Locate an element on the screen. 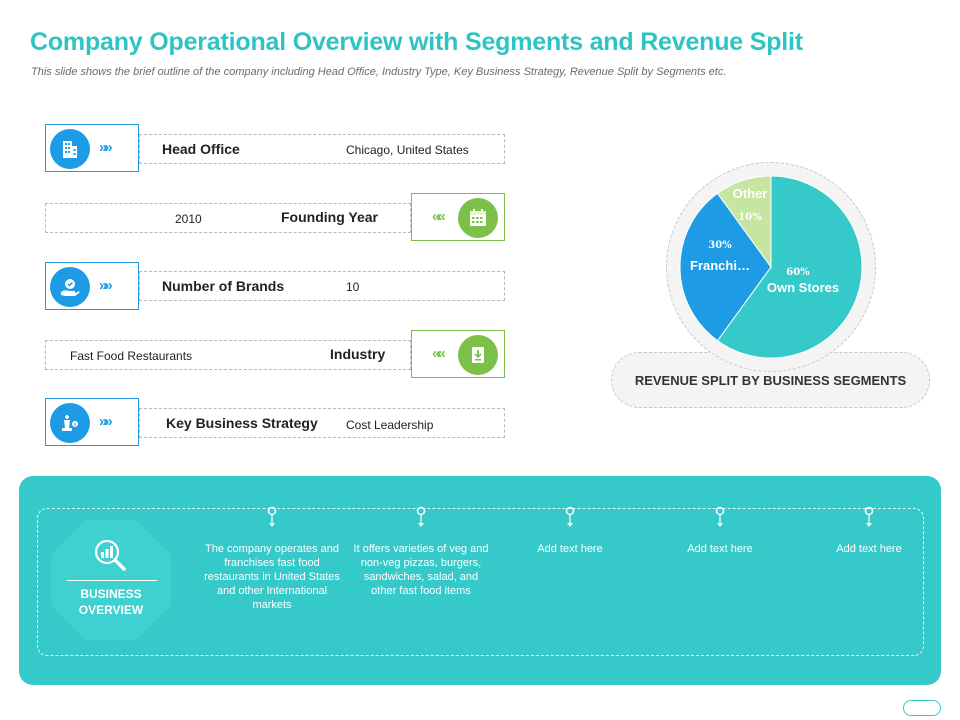 This screenshot has width=960, height=720. industry-value: Fast Food Restaurants is located at coordinates (131, 356).